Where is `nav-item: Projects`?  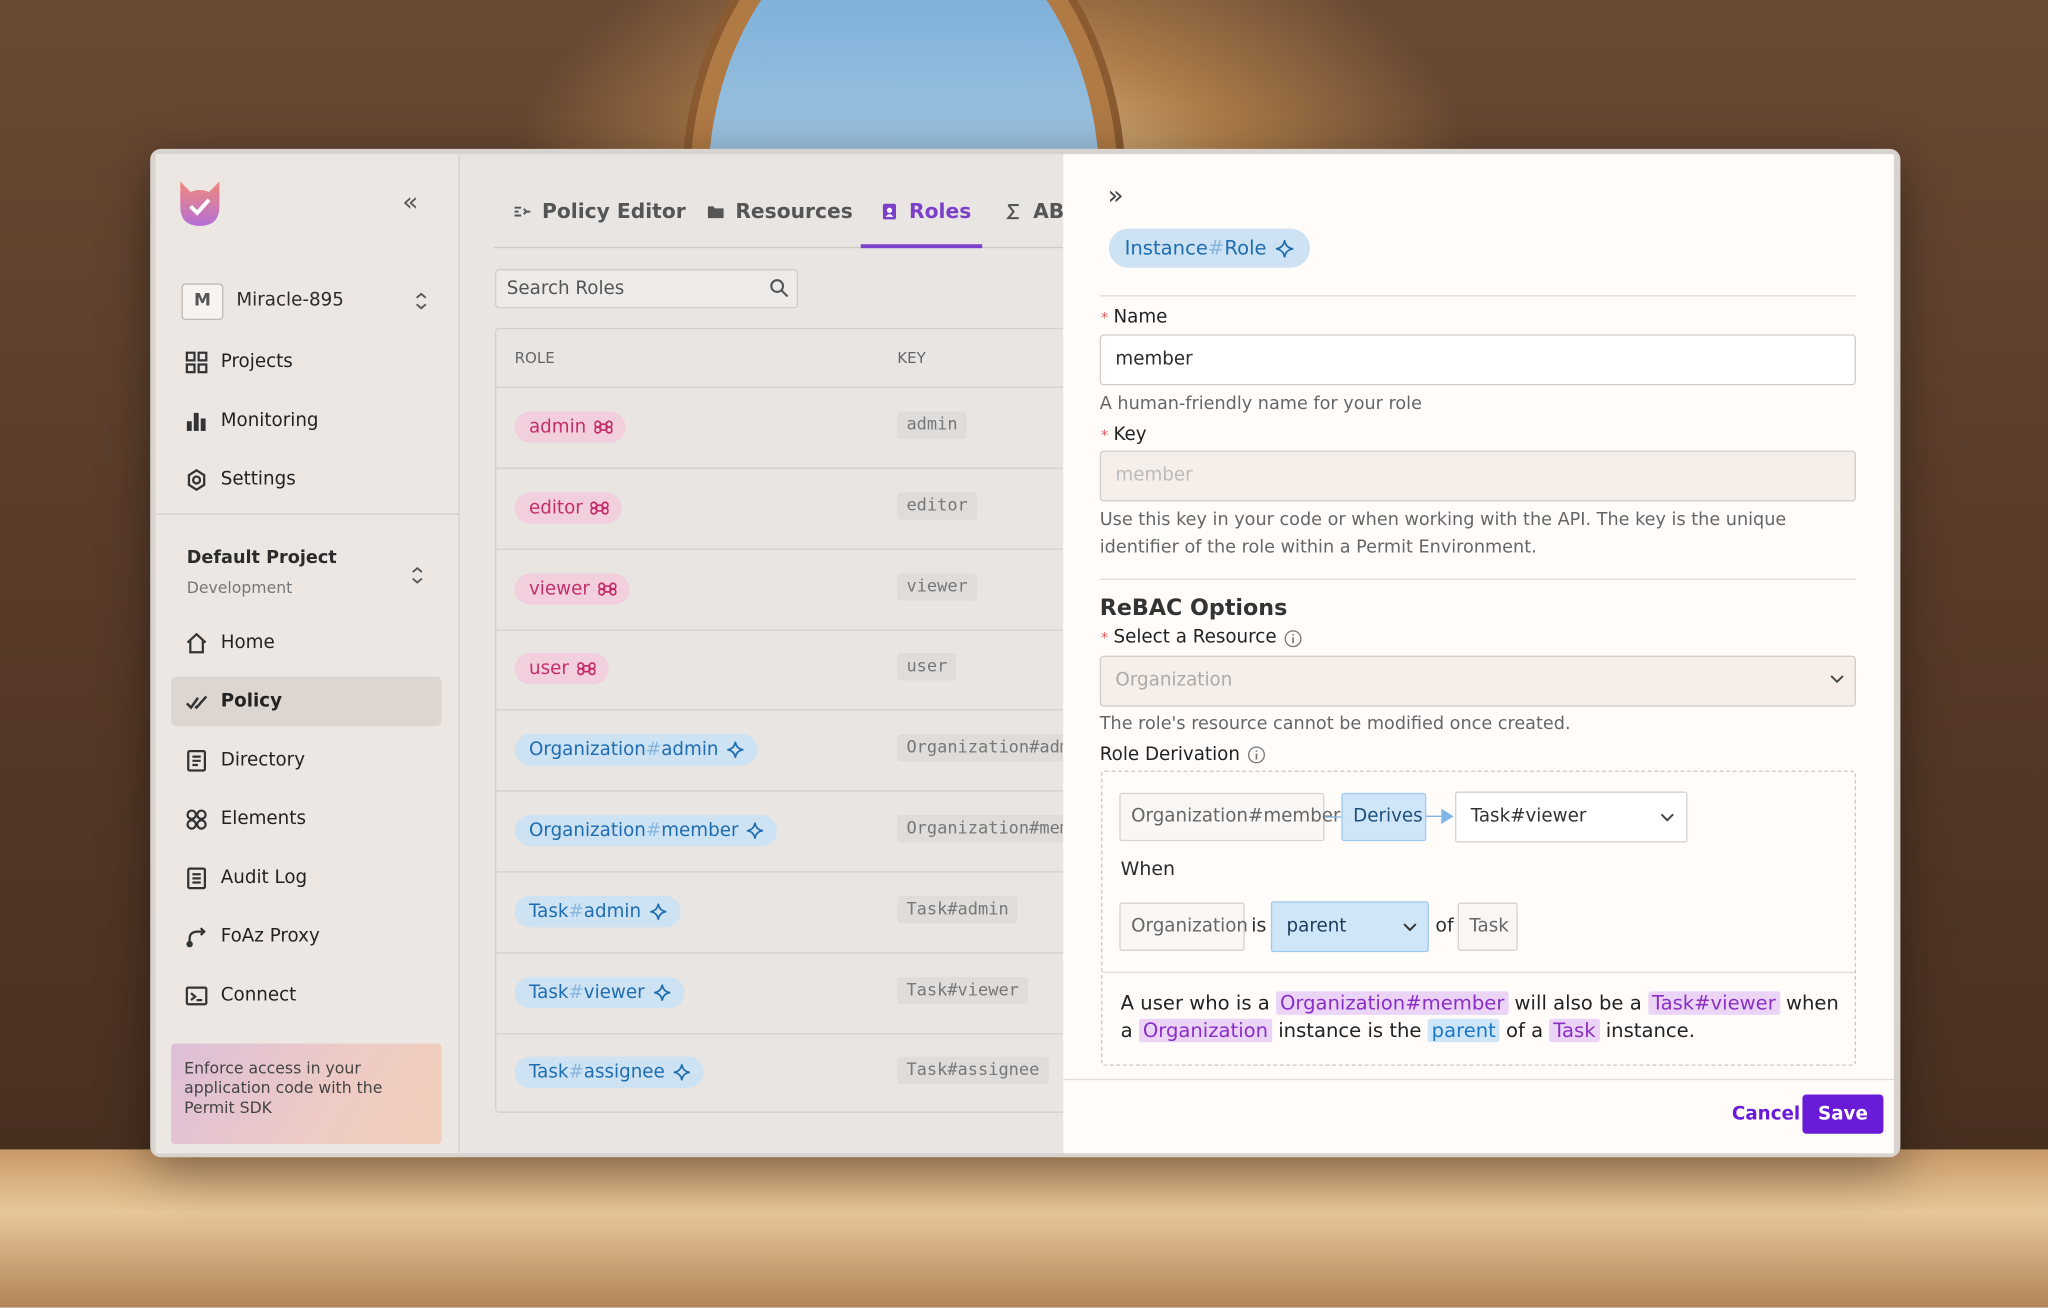
nav-item: Projects is located at coordinates (306, 362).